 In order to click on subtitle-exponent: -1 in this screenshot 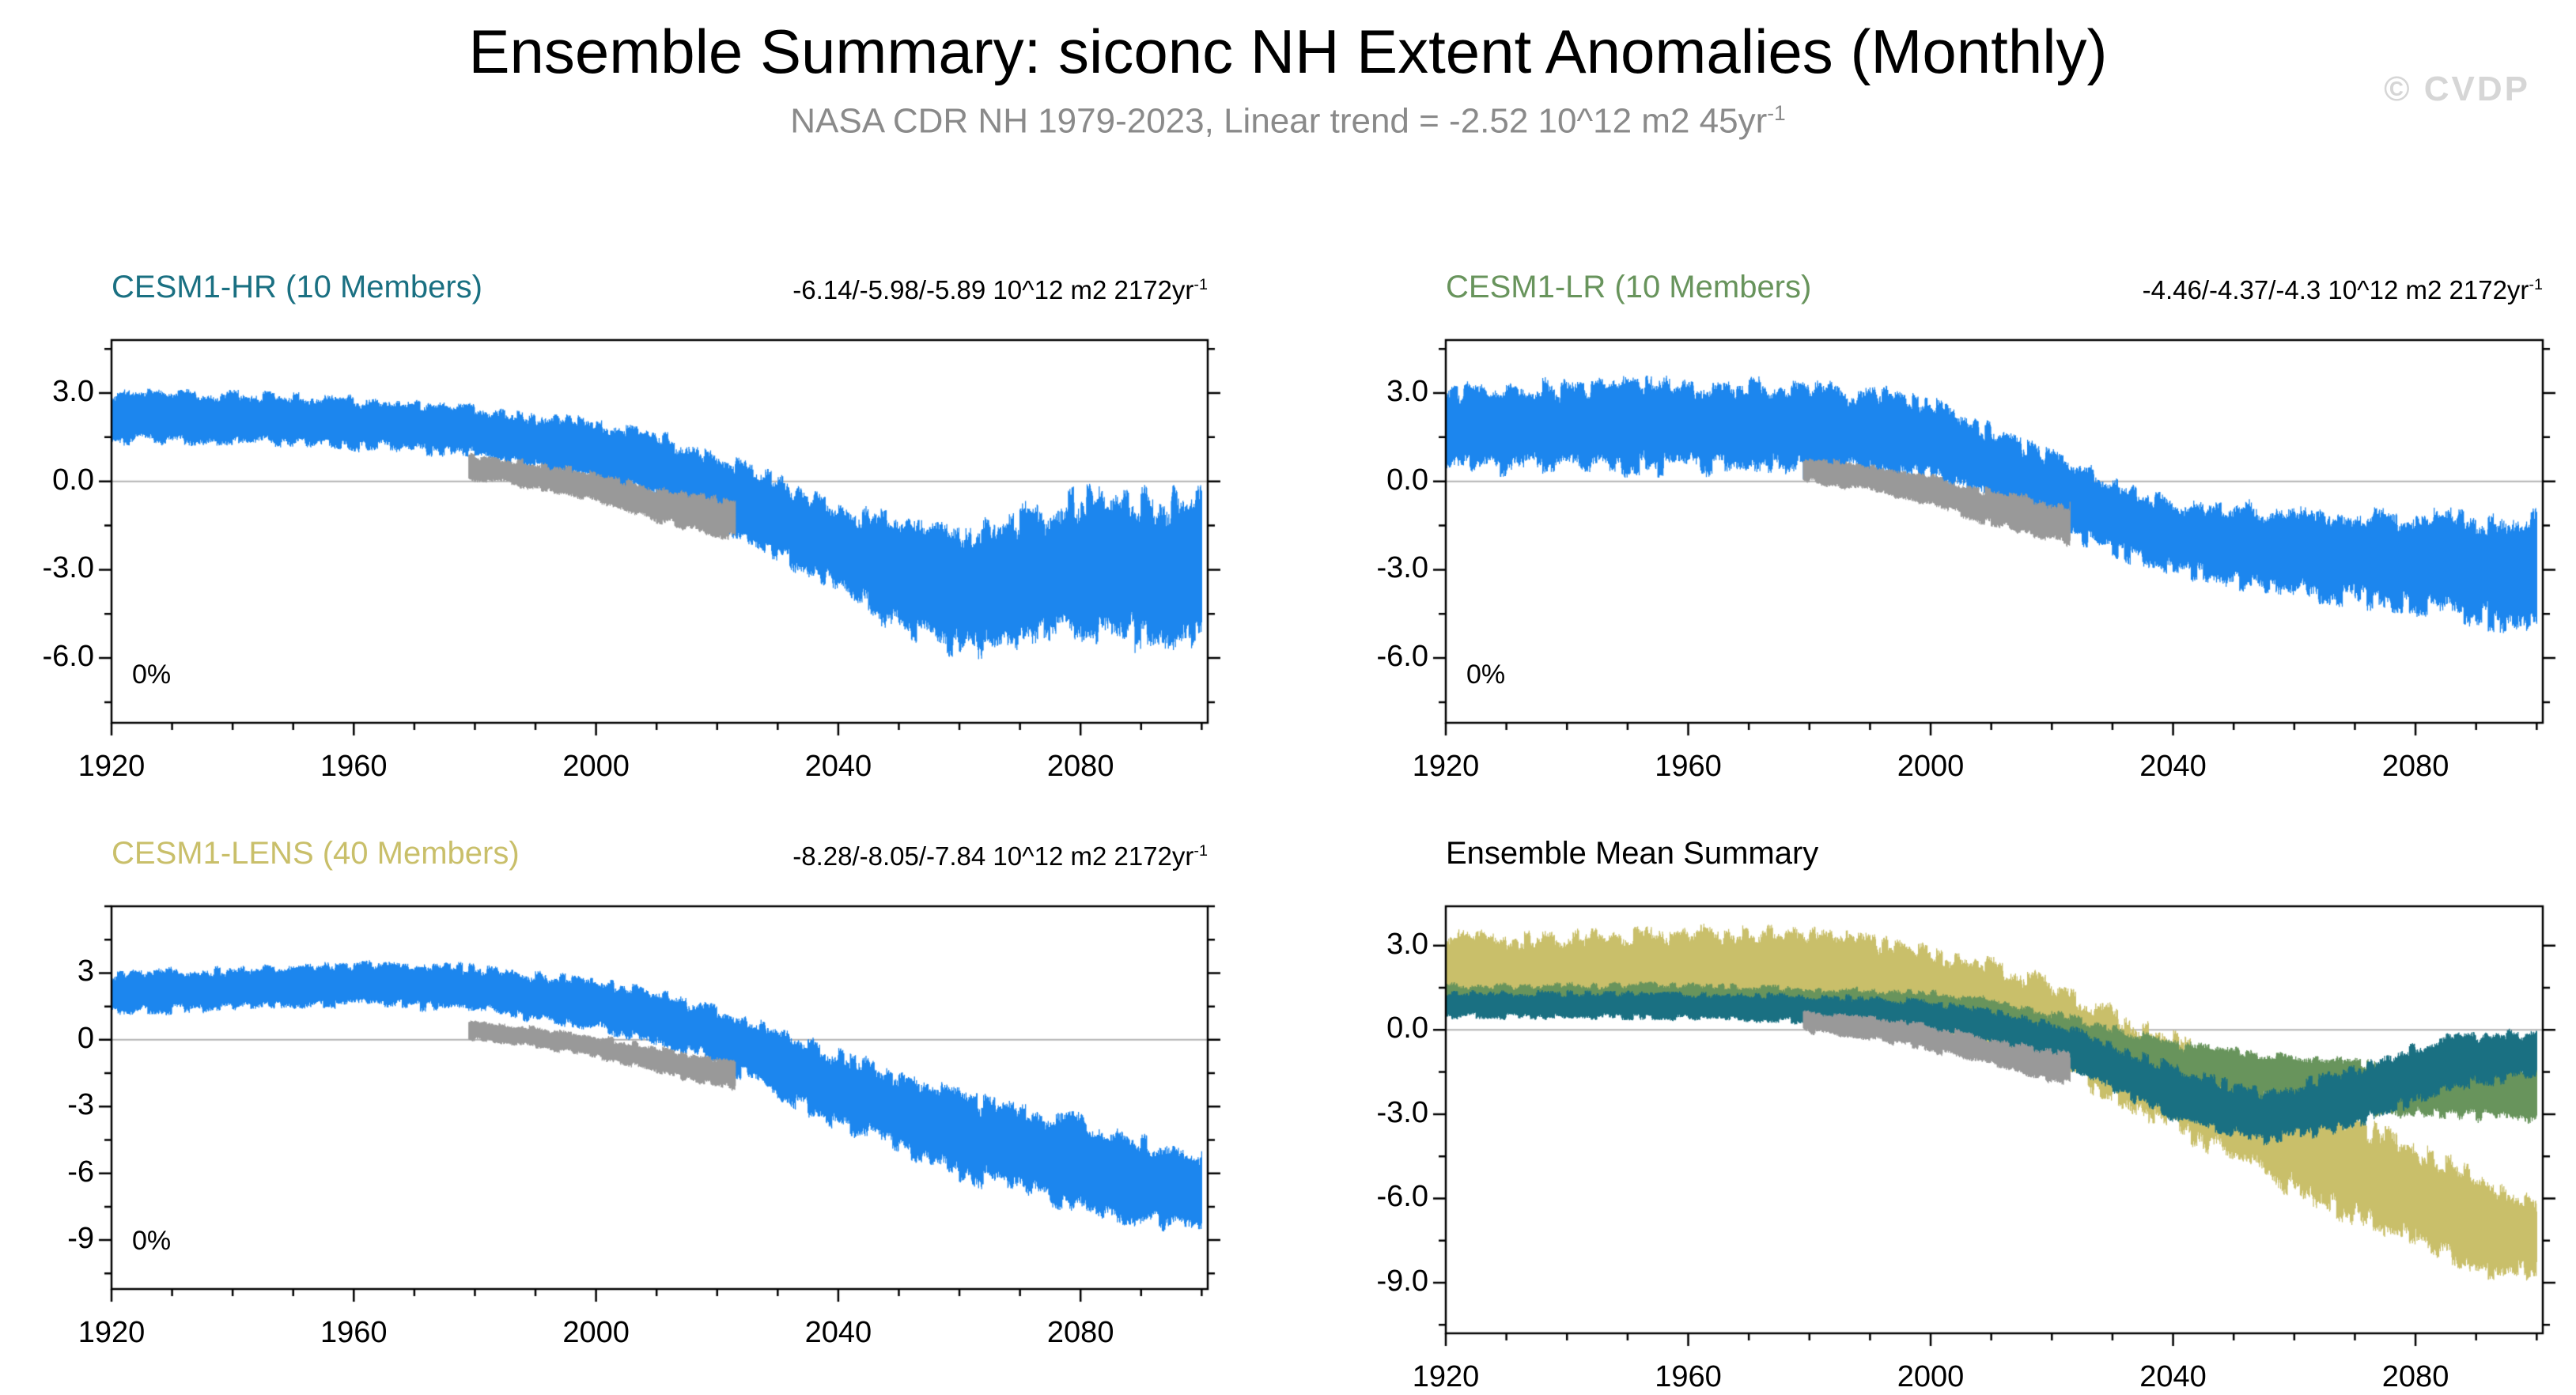, I will do `click(1777, 113)`.